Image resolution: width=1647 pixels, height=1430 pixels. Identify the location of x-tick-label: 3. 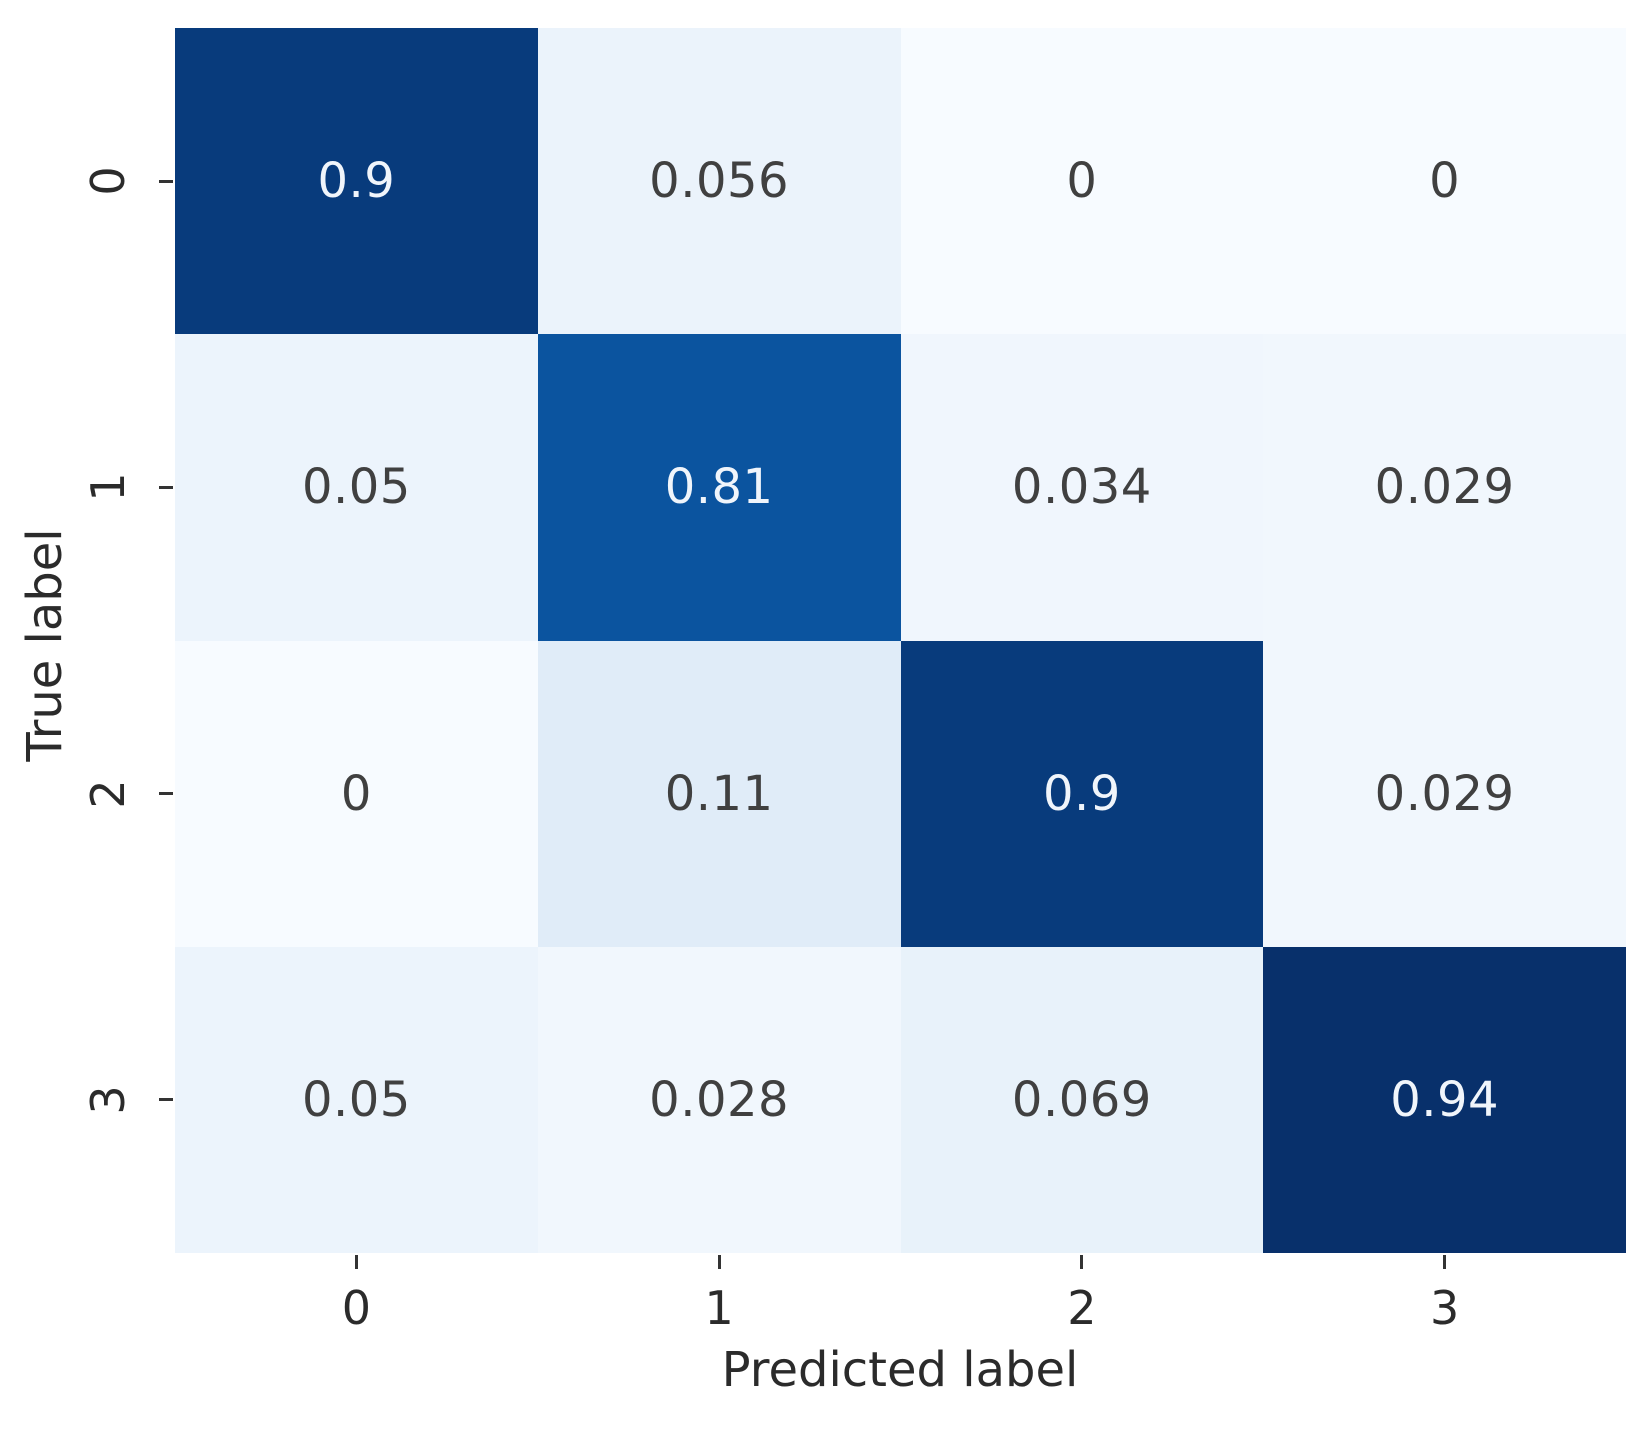
(1444, 1308).